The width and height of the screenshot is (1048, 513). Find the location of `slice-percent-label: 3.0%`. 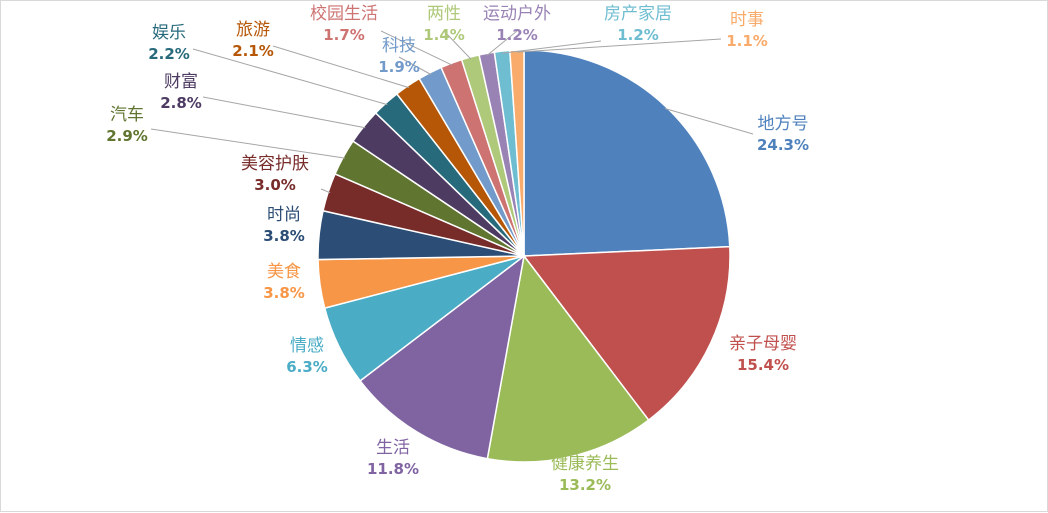

slice-percent-label: 3.0% is located at coordinates (275, 185).